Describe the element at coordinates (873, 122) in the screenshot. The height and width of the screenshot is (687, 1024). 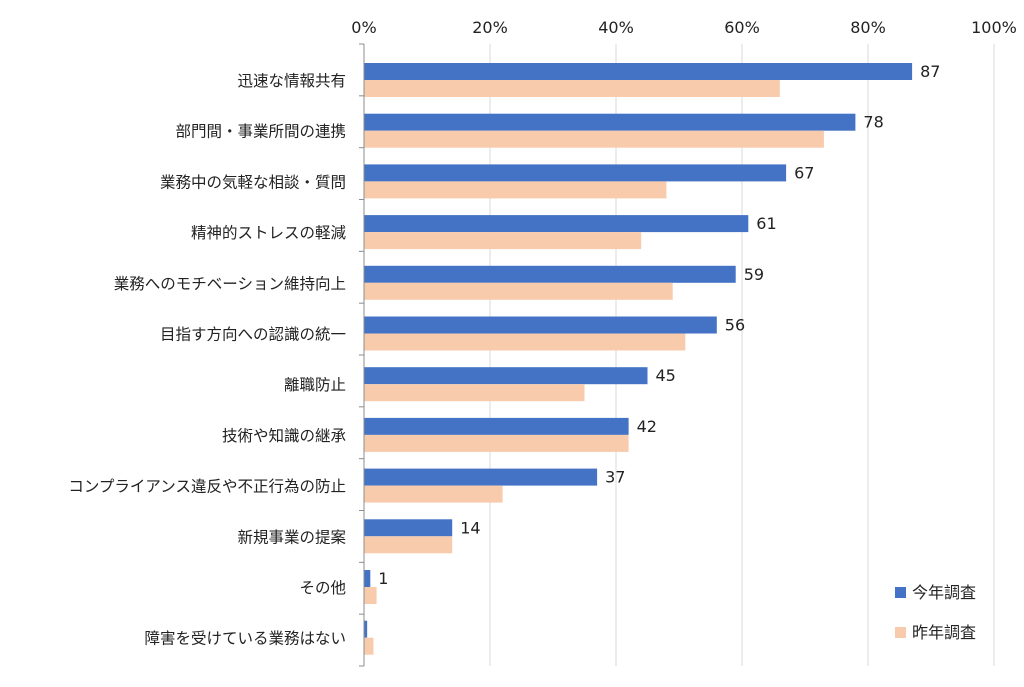
I see `data-label: 78` at that location.